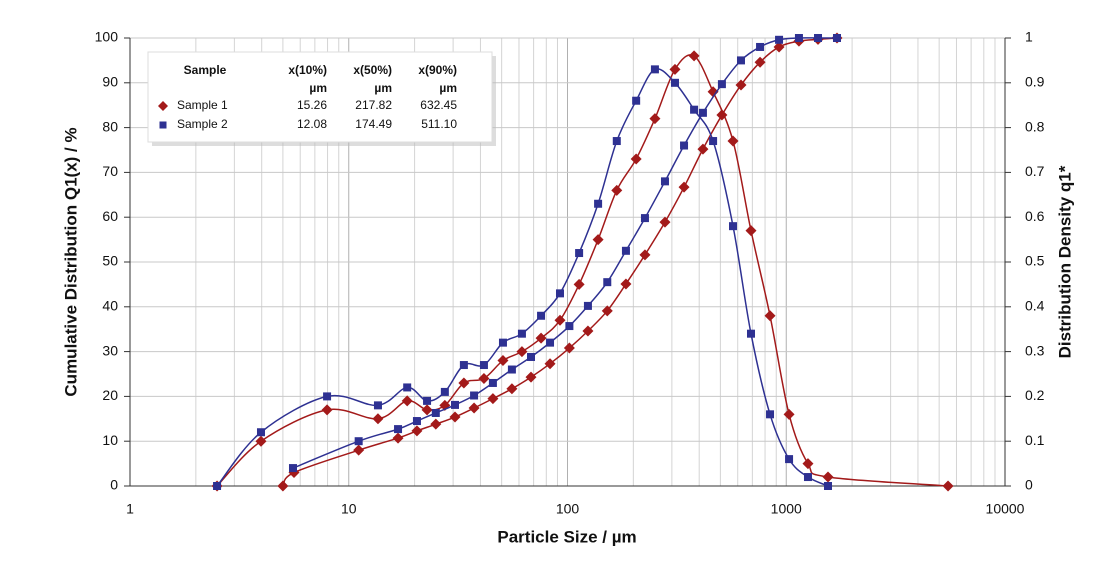 Image resolution: width=1100 pixels, height=579 pixels. I want to click on legend-stat: 174.49, so click(373, 124).